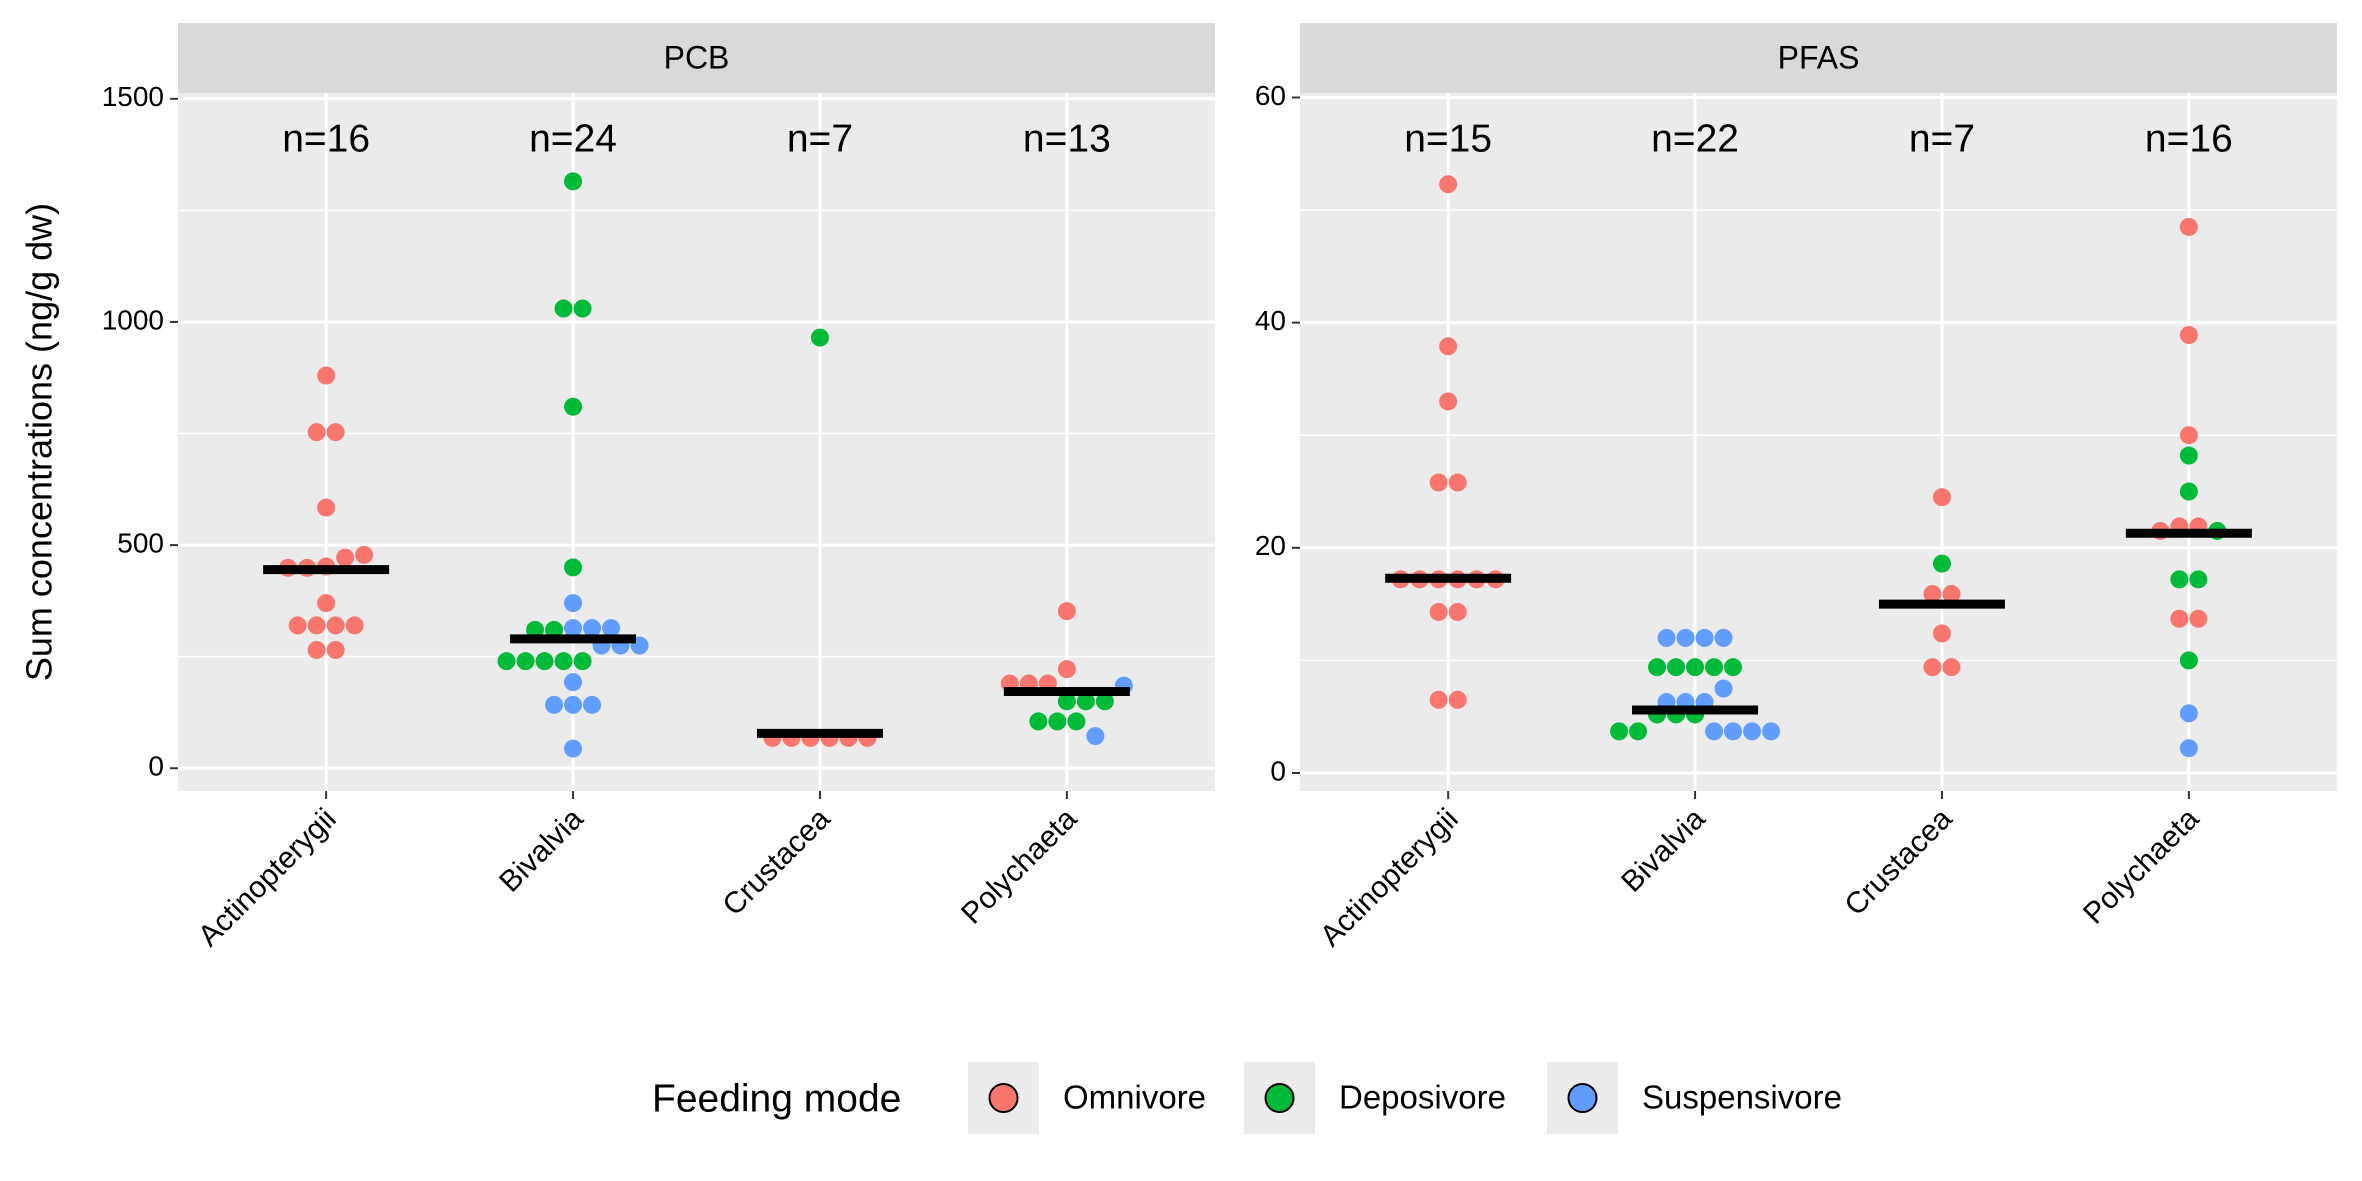 The height and width of the screenshot is (1181, 2362). Describe the element at coordinates (1270, 320) in the screenshot. I see `y-tick-label: 40` at that location.